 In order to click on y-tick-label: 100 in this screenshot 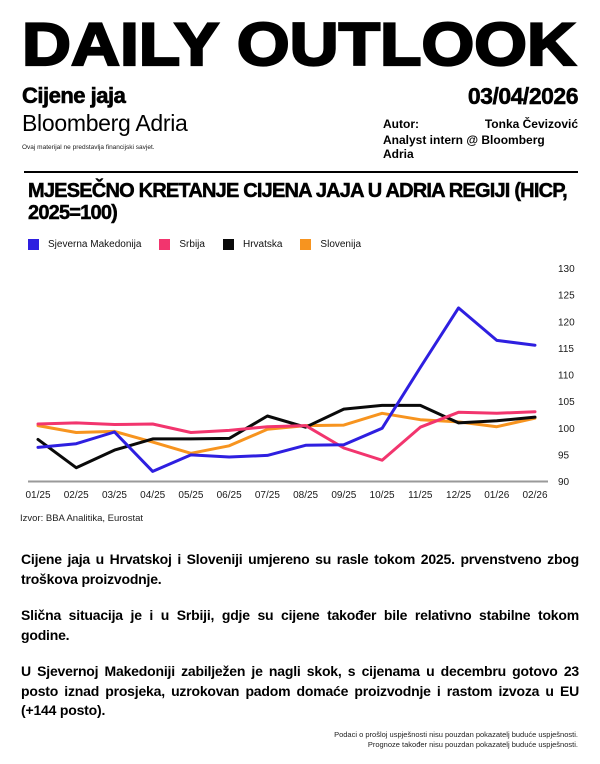, I will do `click(566, 429)`.